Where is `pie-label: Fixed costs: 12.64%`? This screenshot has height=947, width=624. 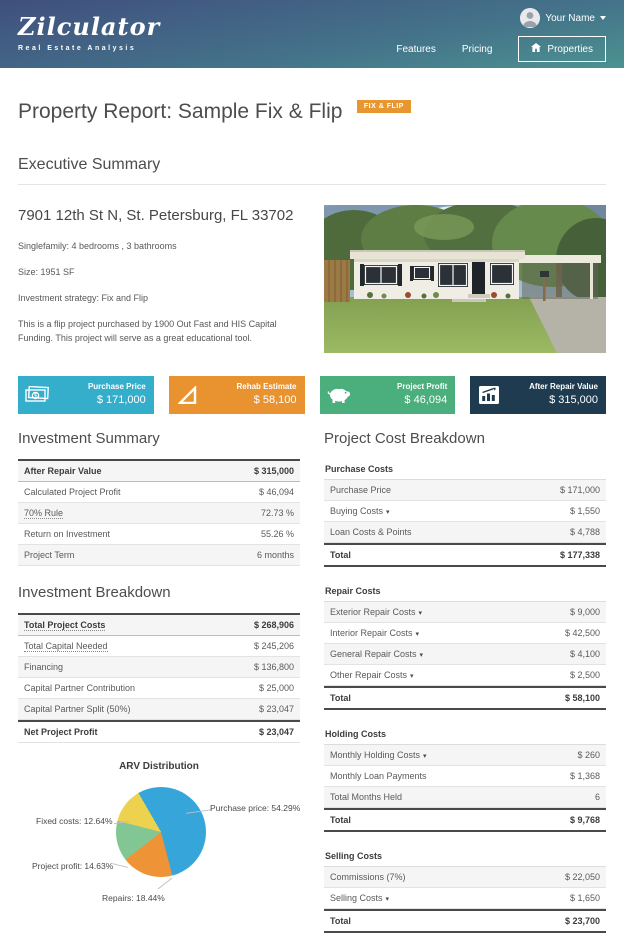 pie-label: Fixed costs: 12.64% is located at coordinates (74, 820).